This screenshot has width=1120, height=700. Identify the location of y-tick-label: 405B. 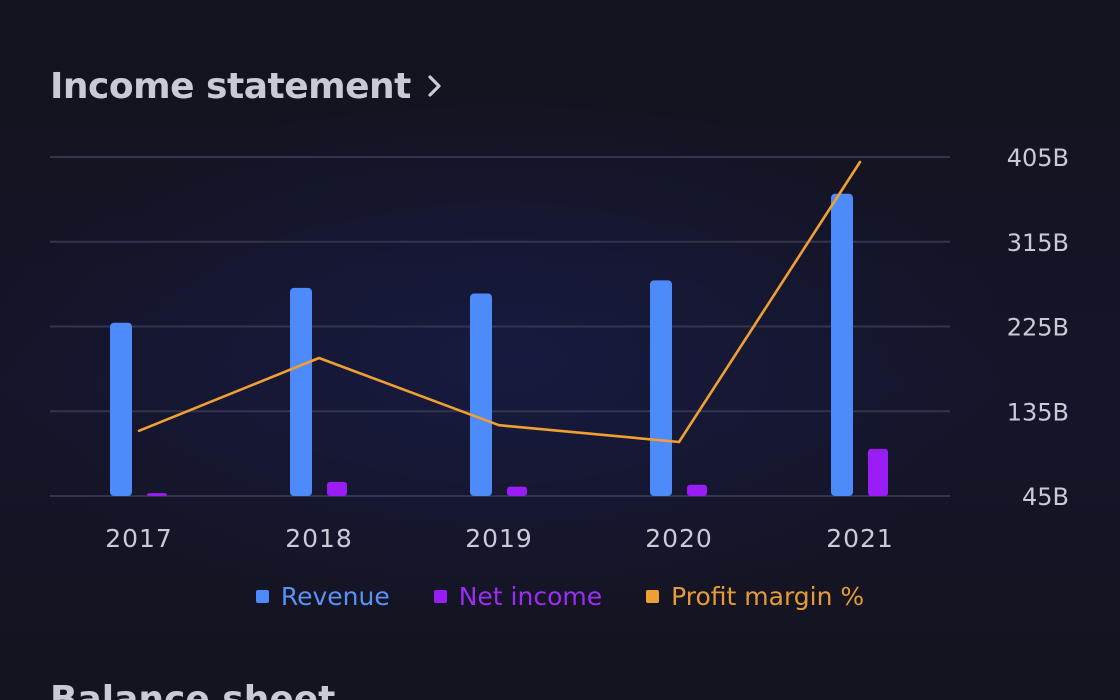
(1038, 158).